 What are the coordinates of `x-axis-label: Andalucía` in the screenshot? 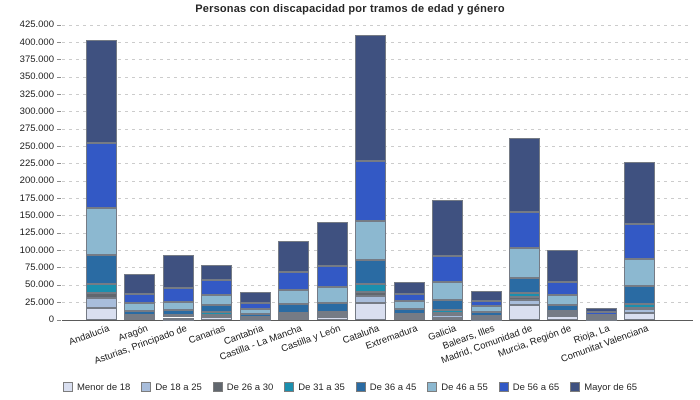 It's located at (89, 335).